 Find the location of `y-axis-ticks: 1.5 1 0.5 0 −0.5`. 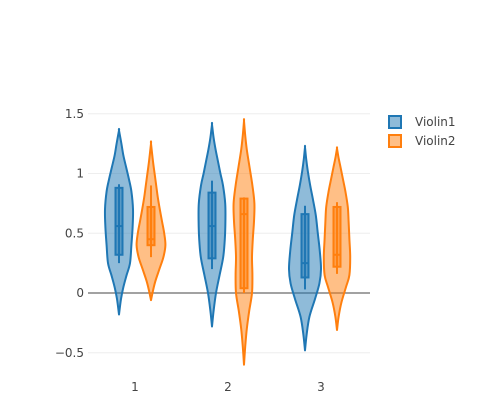

y-axis-ticks: 1.5 1 0.5 0 −0.5 is located at coordinates (69, 233).